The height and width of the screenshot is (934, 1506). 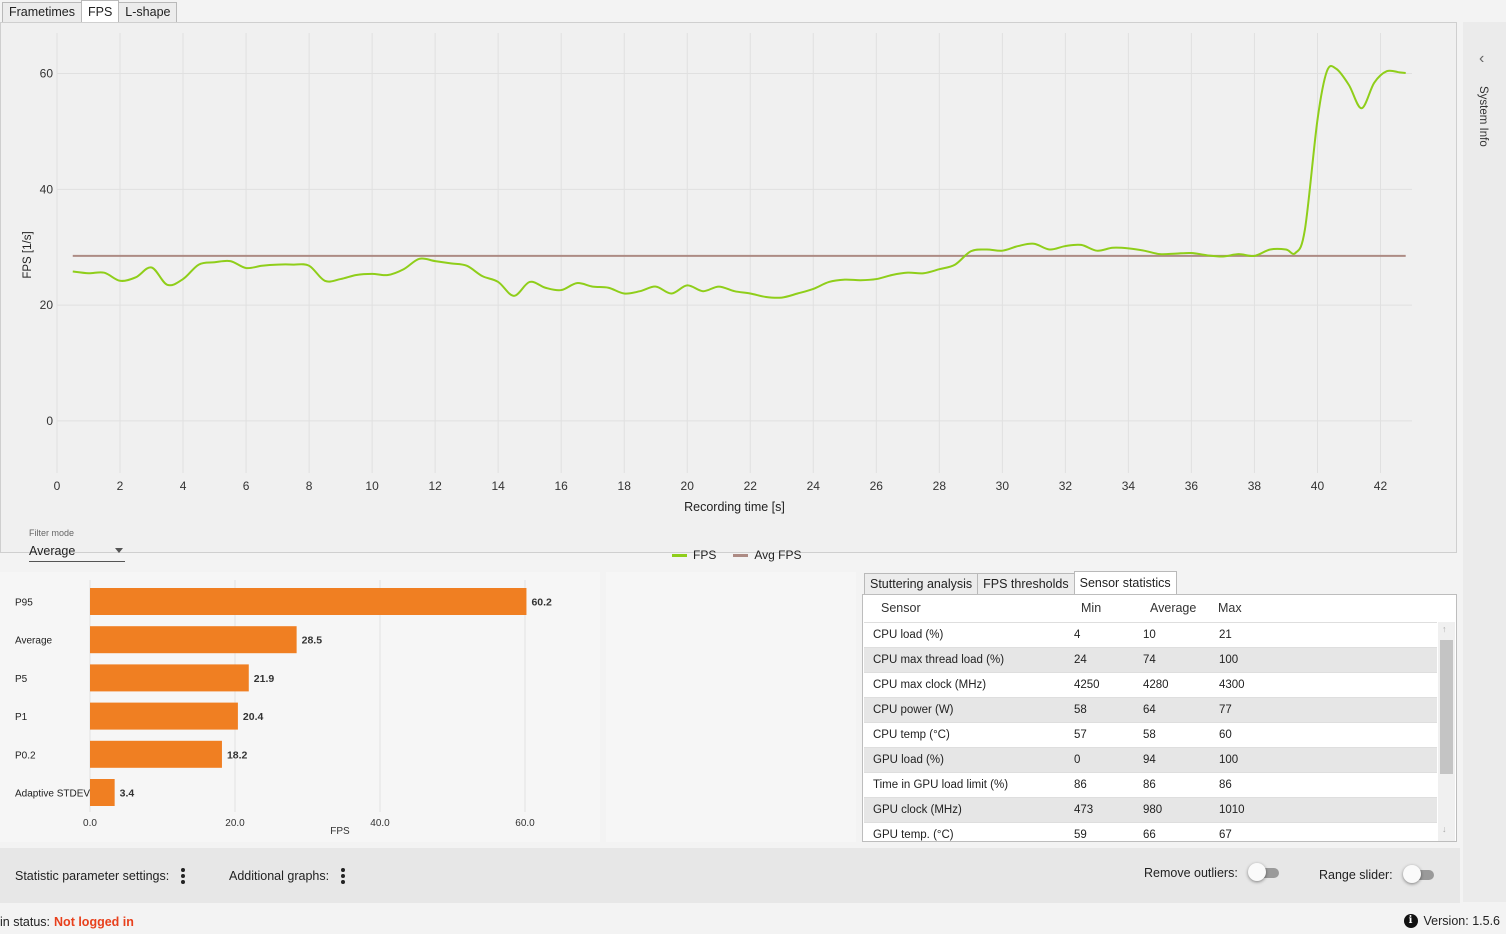 I want to click on x-tick-label: 26, so click(x=877, y=486).